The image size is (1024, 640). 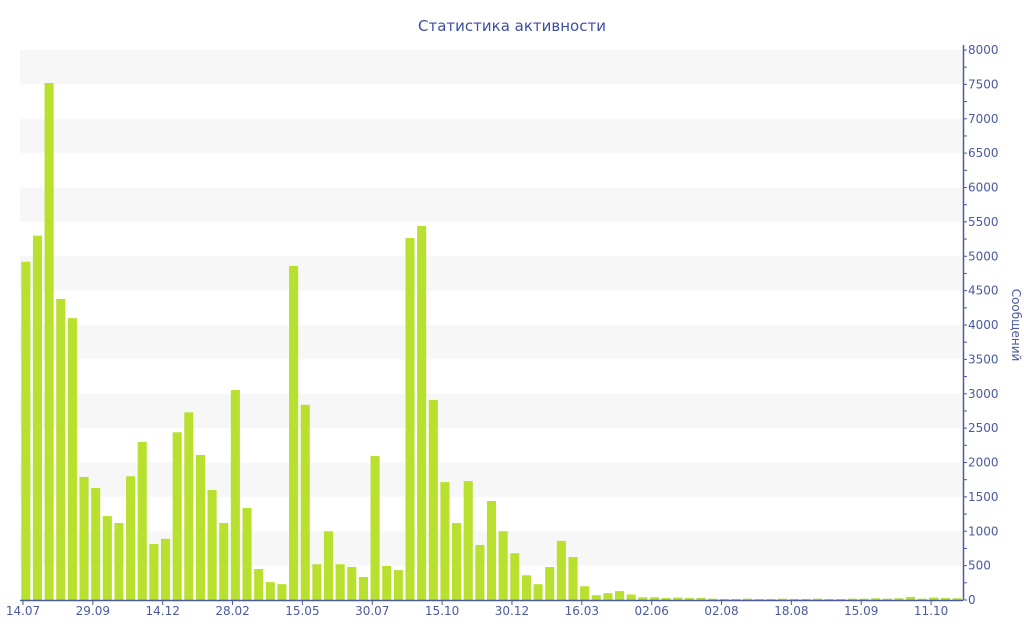 What do you see at coordinates (23, 611) in the screenshot?
I see `x-tick-label: 14.07` at bounding box center [23, 611].